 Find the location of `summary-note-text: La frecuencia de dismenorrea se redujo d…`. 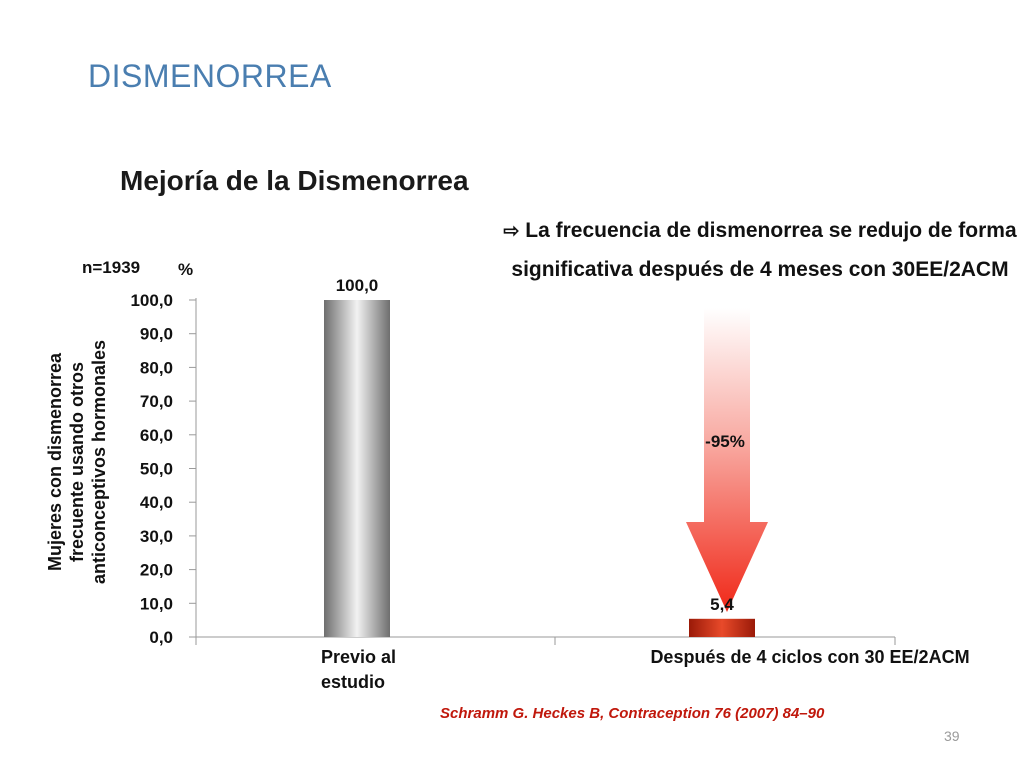

summary-note-text: La frecuencia de dismenorrea se redujo d… is located at coordinates (764, 250).